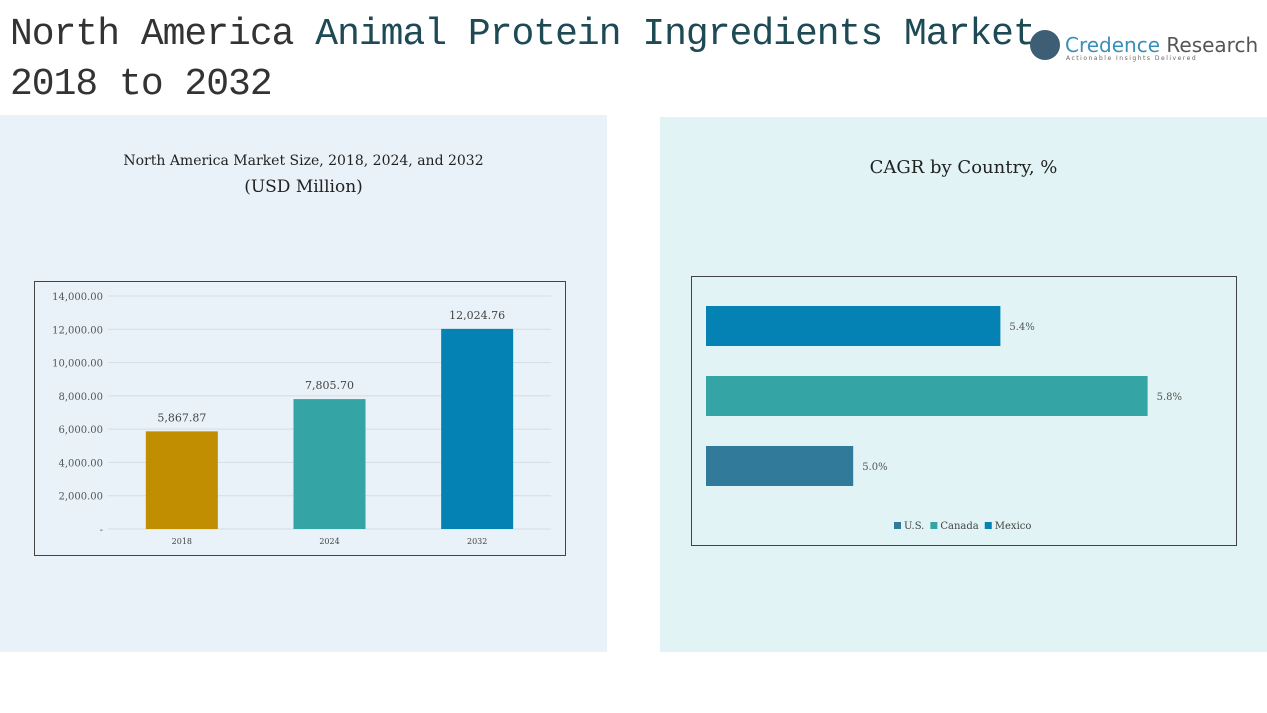  Describe the element at coordinates (963, 167) in the screenshot. I see `chart2-title: CAGR by Country, %` at that location.